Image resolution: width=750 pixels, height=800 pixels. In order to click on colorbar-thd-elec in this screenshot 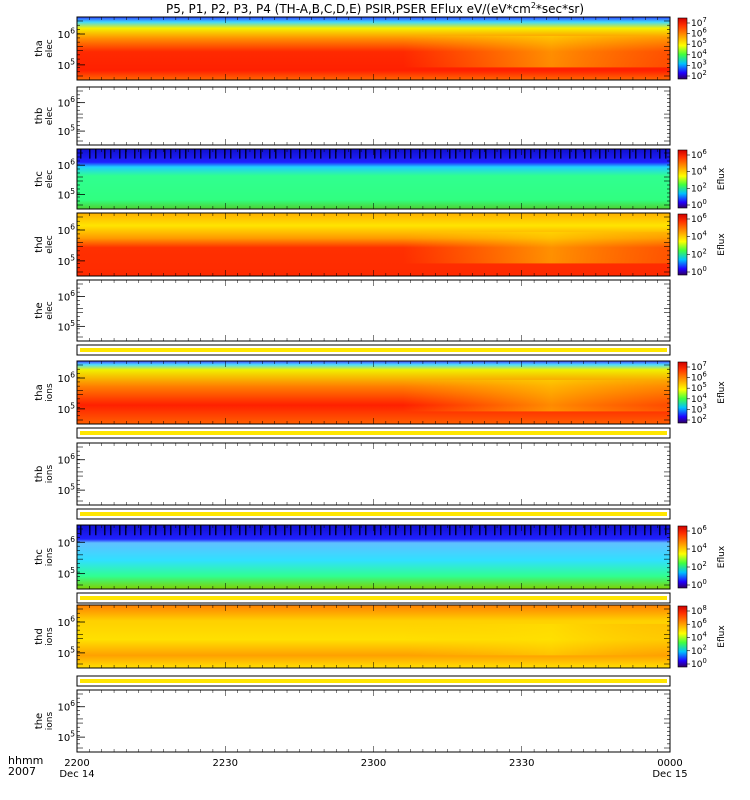, I will do `click(682, 244)`.